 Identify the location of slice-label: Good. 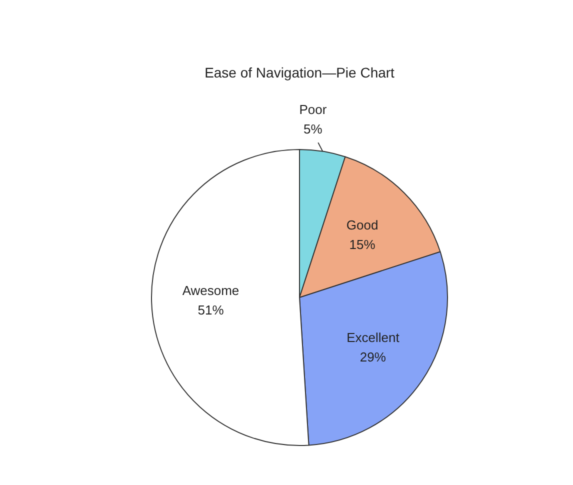
(362, 224).